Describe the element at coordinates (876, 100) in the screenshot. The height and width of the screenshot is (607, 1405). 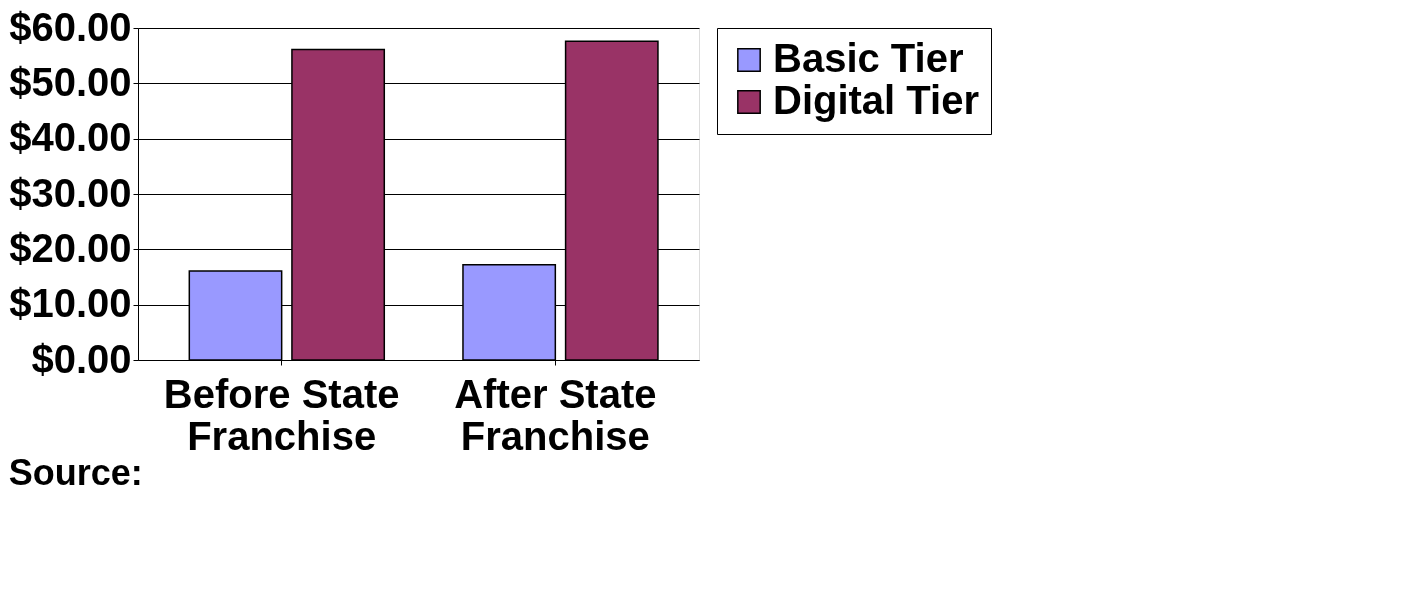
I see `legend-label: Digital Tier` at that location.